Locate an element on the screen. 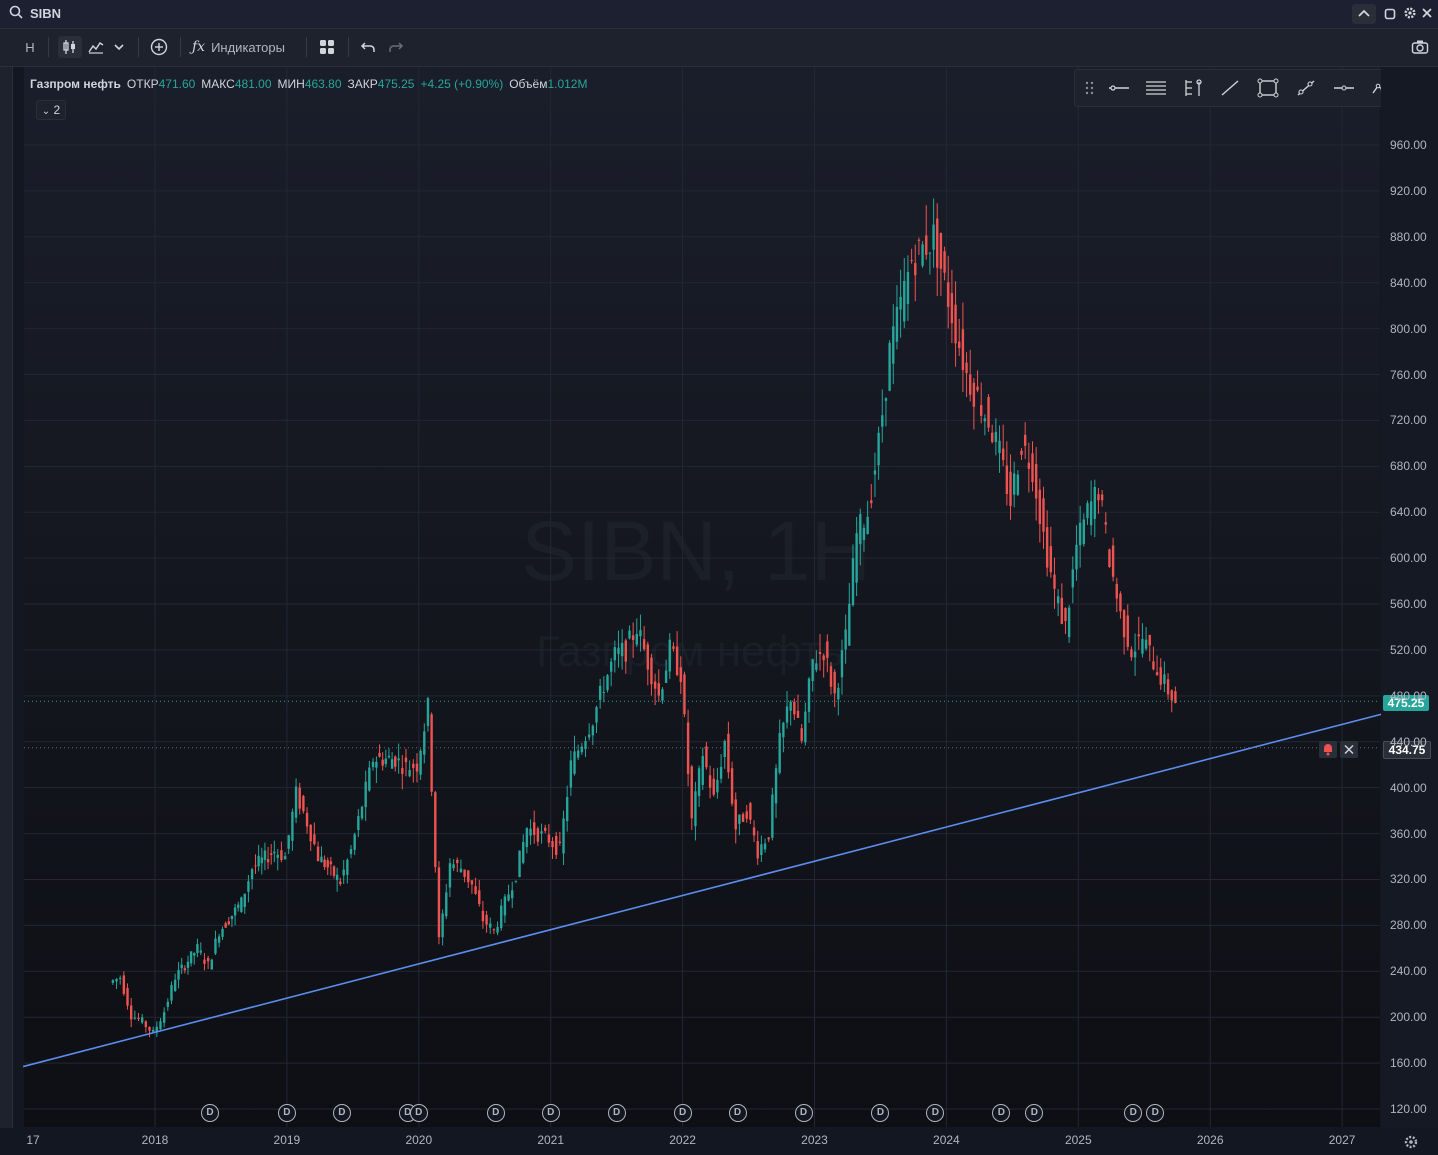  rectangle-icon is located at coordinates (1268, 88).